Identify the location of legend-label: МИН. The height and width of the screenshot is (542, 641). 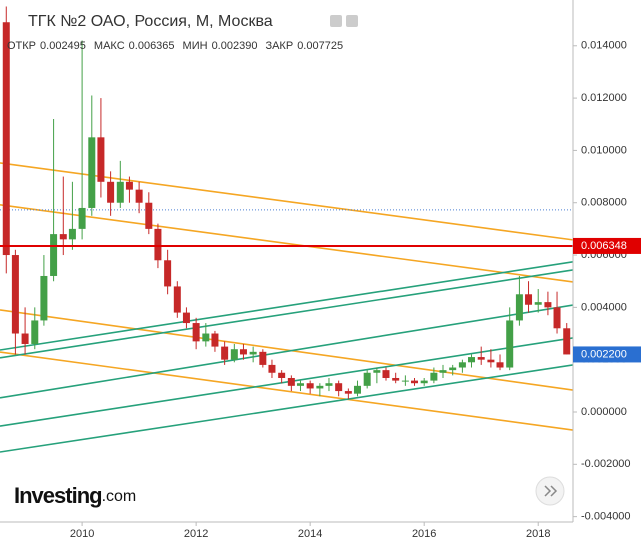
(195, 46).